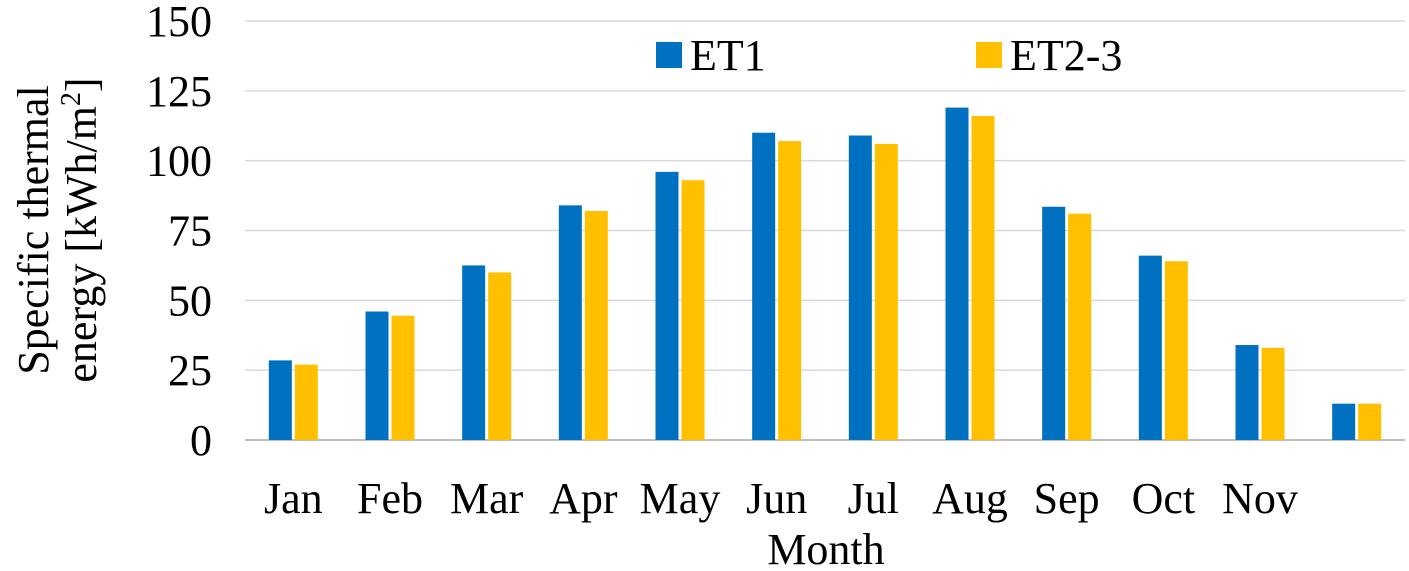  What do you see at coordinates (886, 291) in the screenshot?
I see `bar-et2-3-jul` at bounding box center [886, 291].